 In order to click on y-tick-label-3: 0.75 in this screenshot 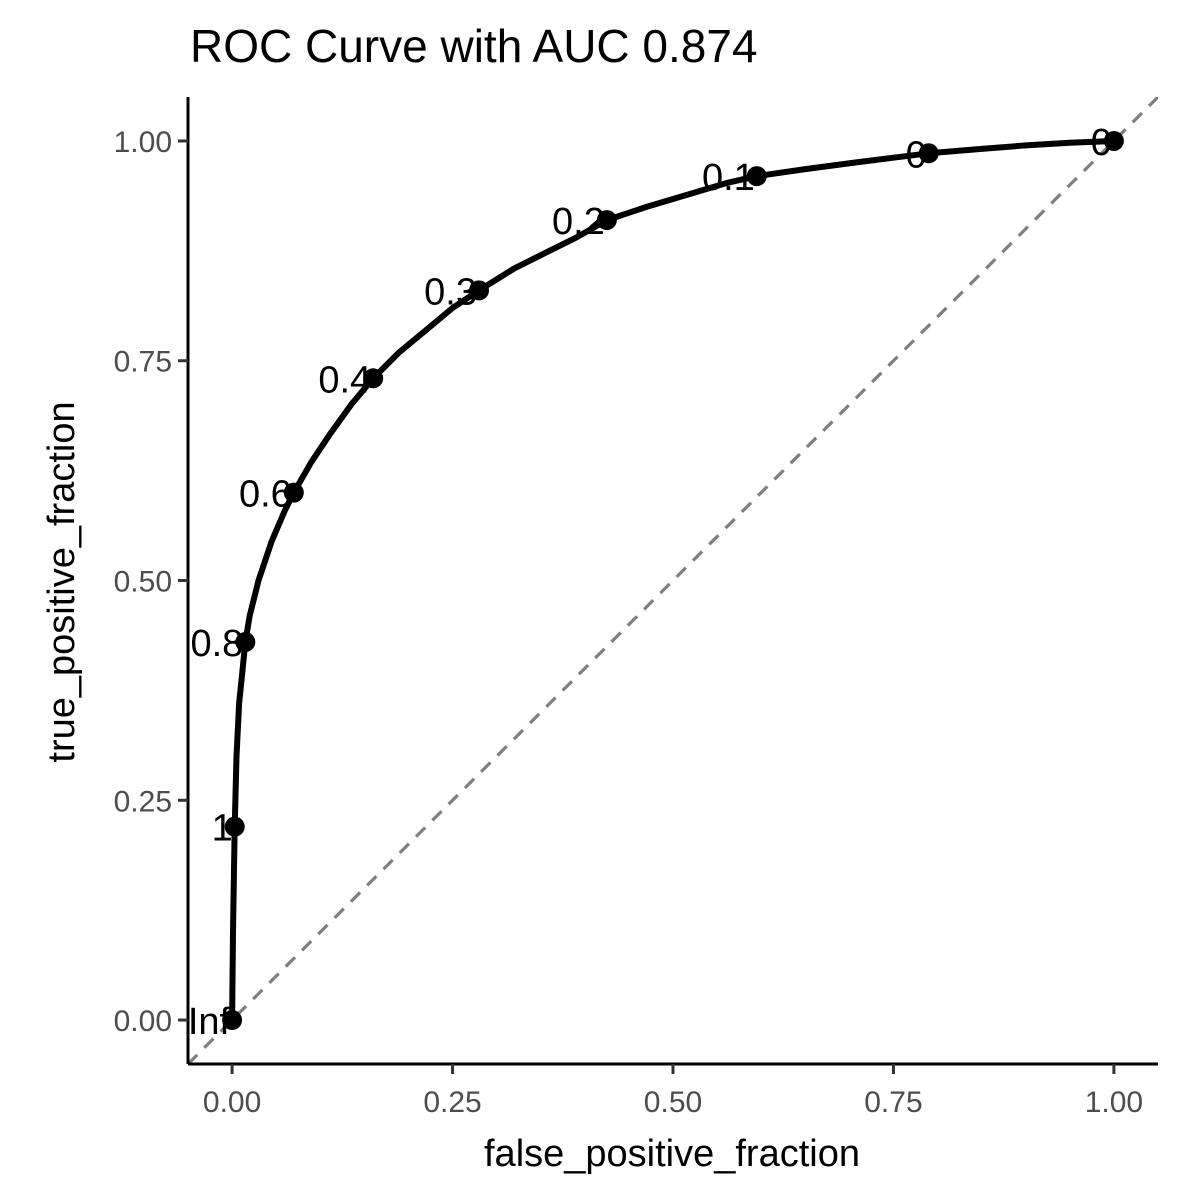, I will do `click(143, 362)`.